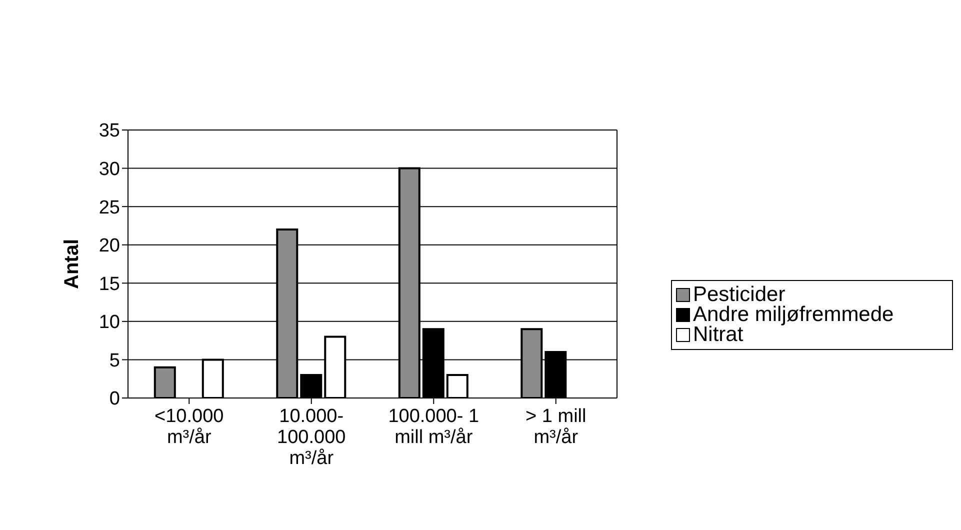 This screenshot has width=961, height=530. I want to click on x-tick-label: 100.000- 1 mill m³/år, so click(434, 427).